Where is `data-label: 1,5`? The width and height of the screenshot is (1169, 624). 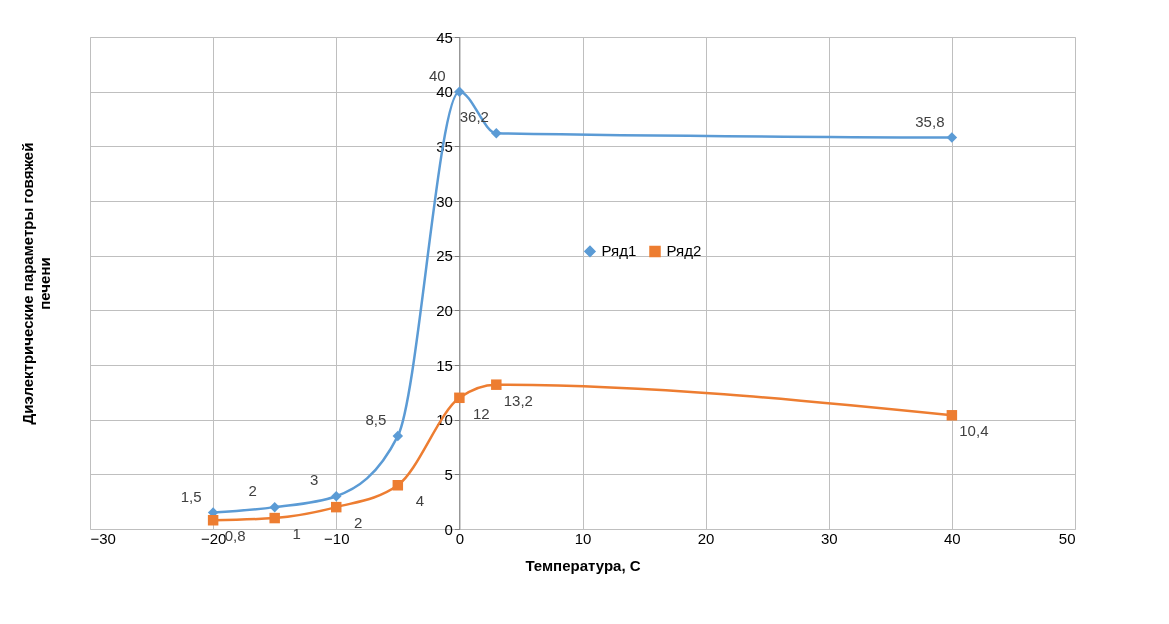
data-label: 1,5 is located at coordinates (191, 496).